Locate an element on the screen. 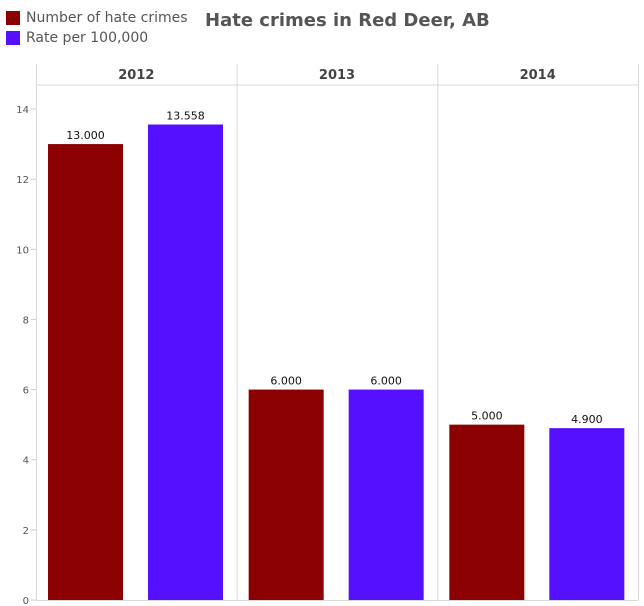 The height and width of the screenshot is (606, 644). data-label: 5.000 is located at coordinates (487, 416).